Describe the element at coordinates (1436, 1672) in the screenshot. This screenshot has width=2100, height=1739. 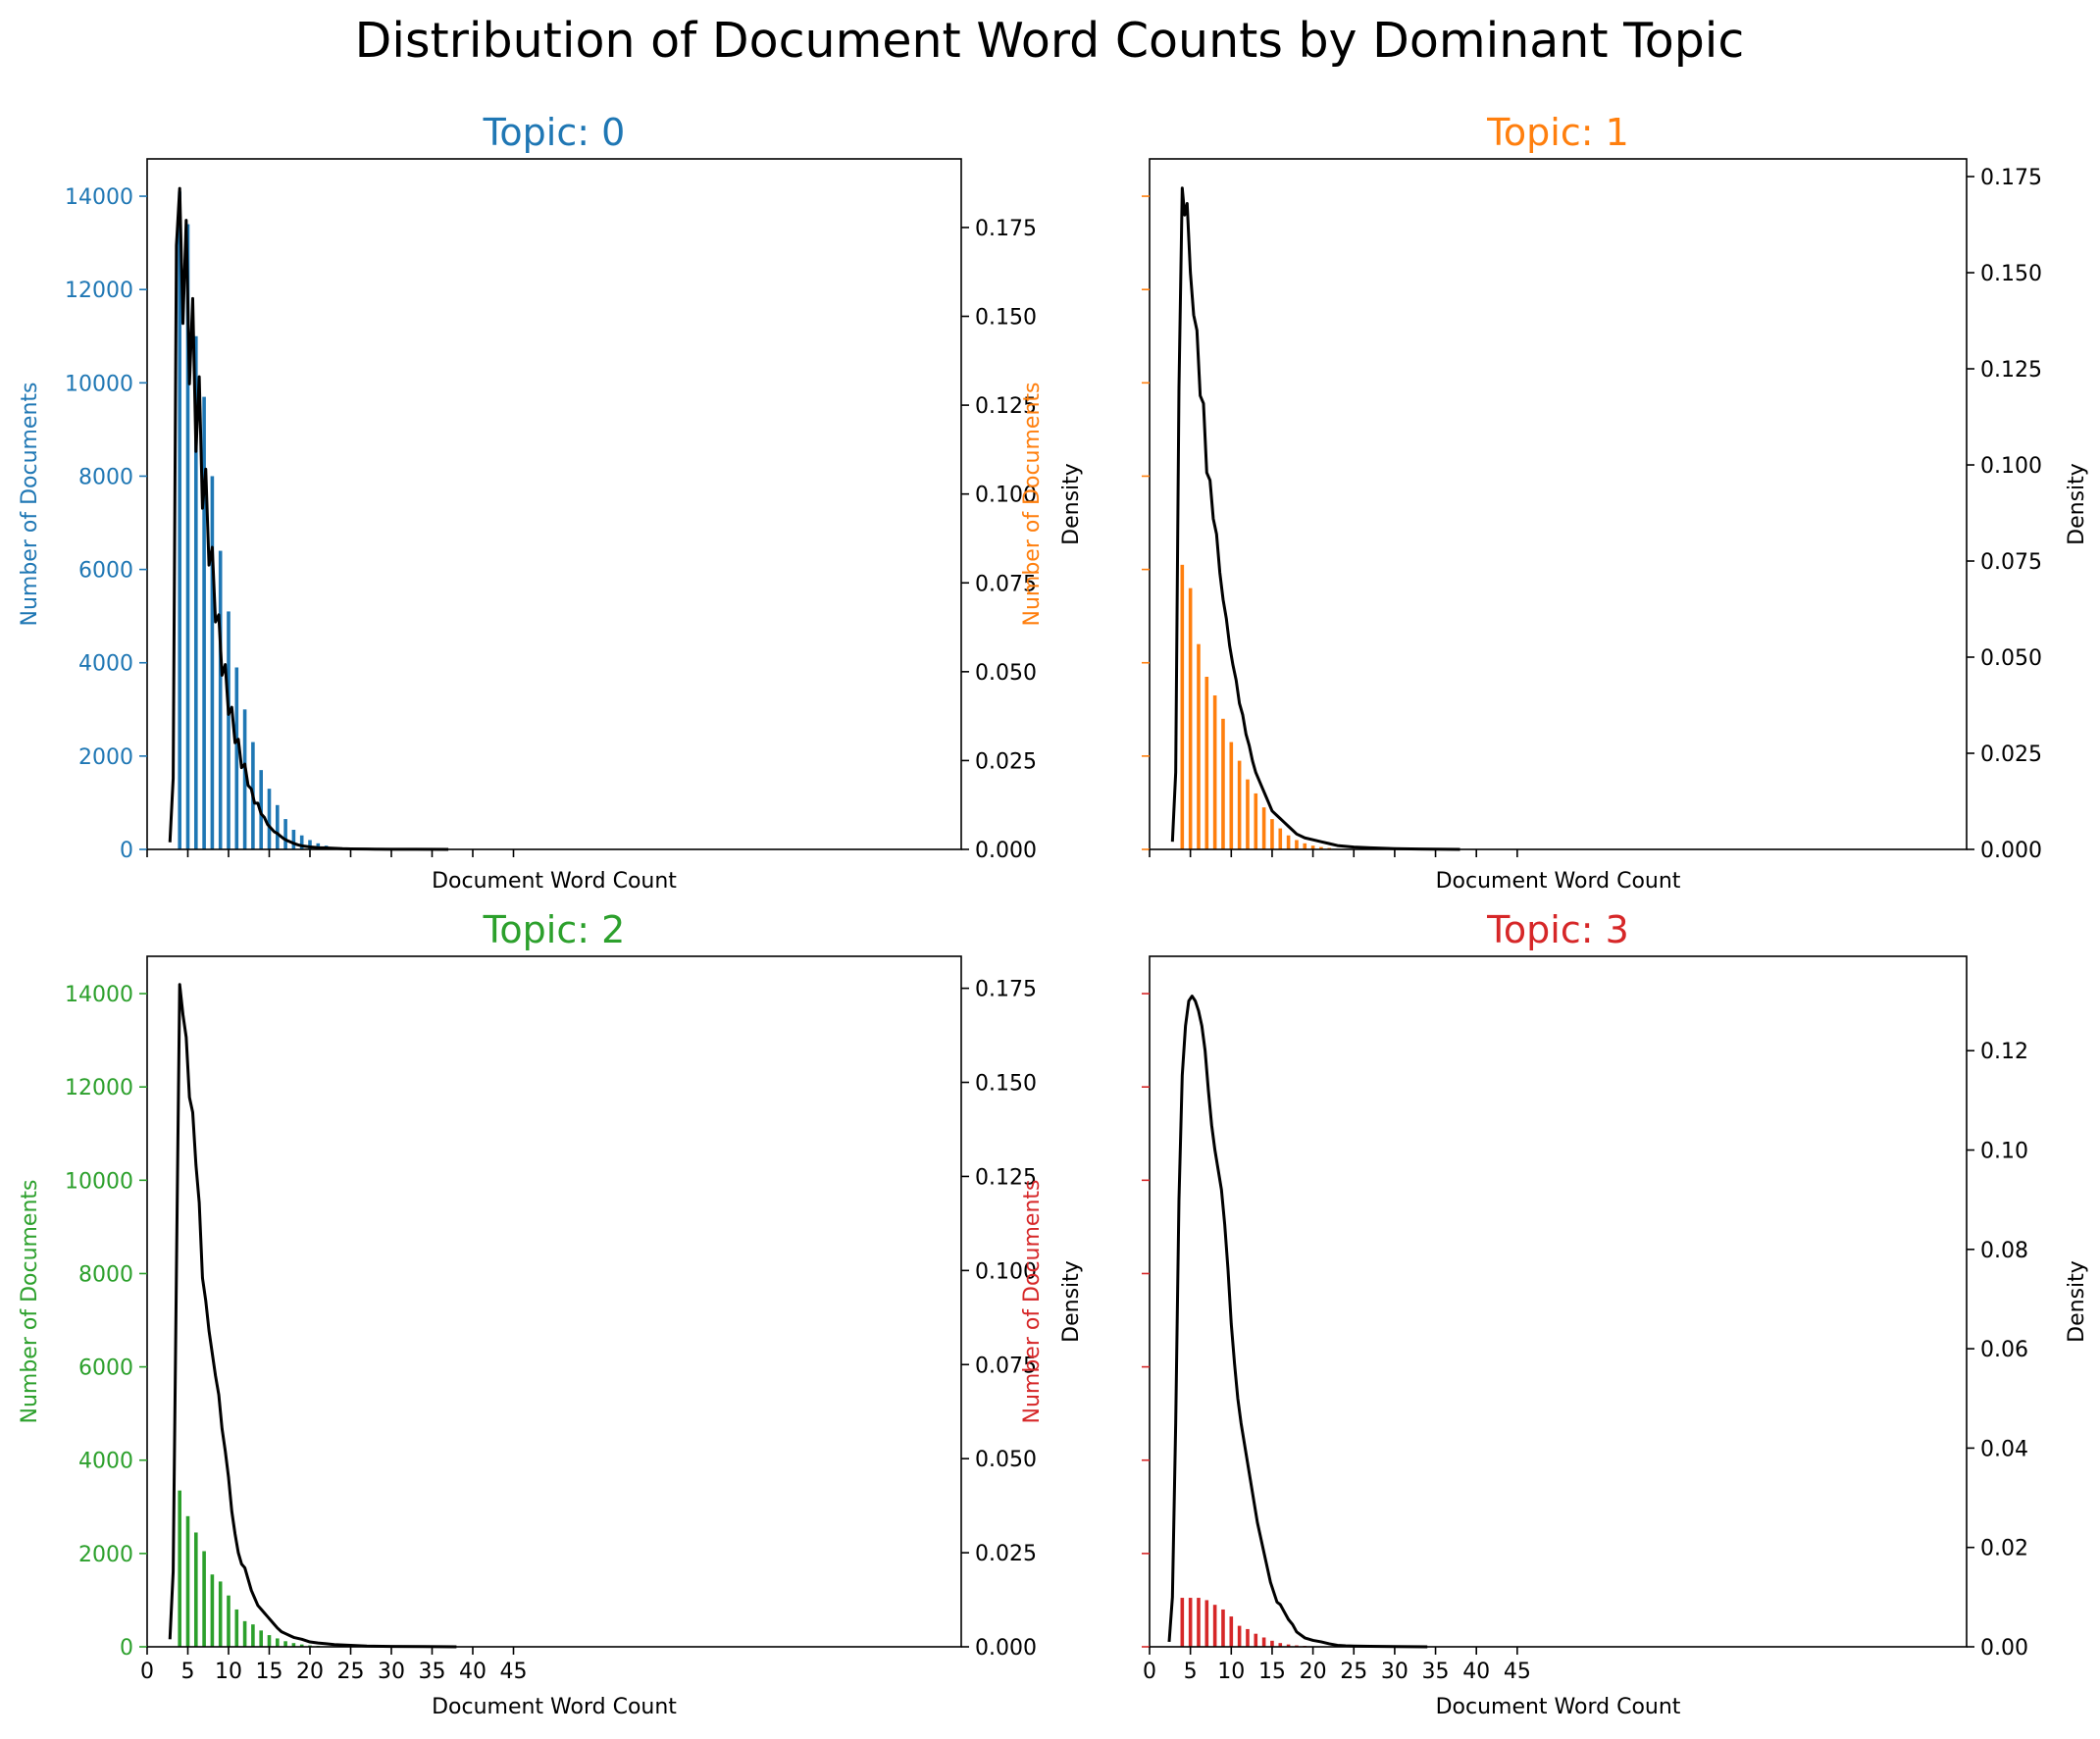
I see `x-tick-label: 35` at that location.